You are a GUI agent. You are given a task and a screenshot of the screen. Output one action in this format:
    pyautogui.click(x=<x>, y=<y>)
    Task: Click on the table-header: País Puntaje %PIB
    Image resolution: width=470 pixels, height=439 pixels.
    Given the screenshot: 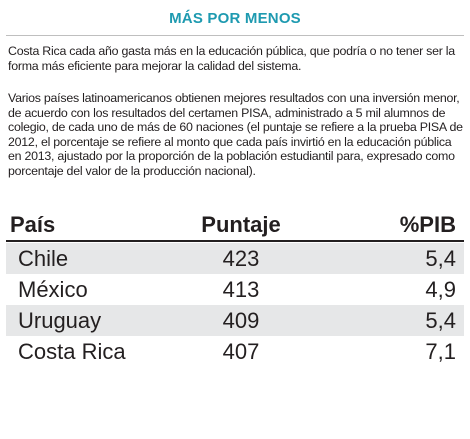 What is the action you would take?
    pyautogui.click(x=235, y=224)
    